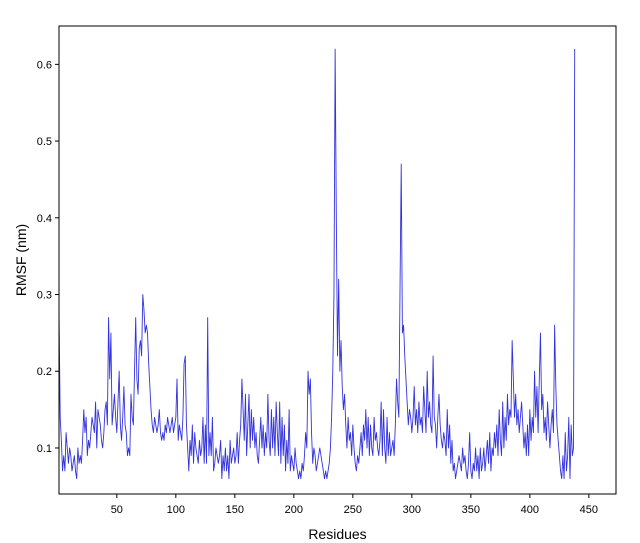  I want to click on x-tick-label: 150, so click(235, 510).